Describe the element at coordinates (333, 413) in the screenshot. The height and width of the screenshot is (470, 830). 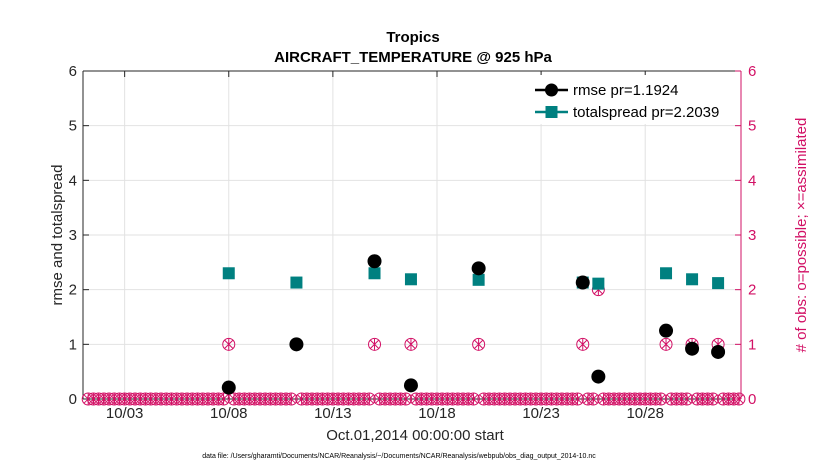
I see `x-tick-label: 10/13` at that location.